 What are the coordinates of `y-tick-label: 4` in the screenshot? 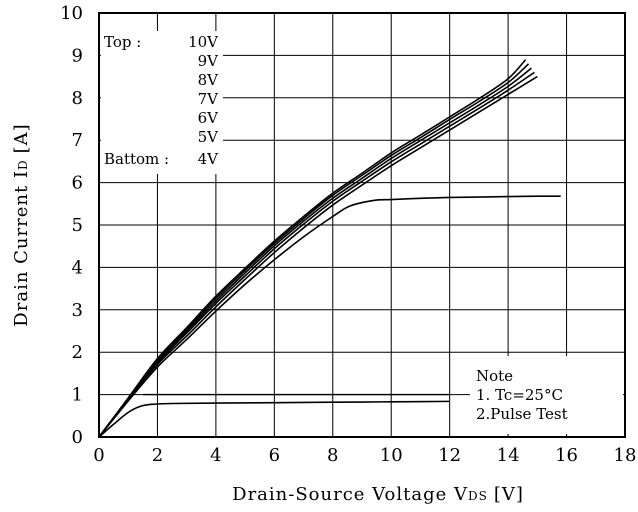 It's located at (77, 267).